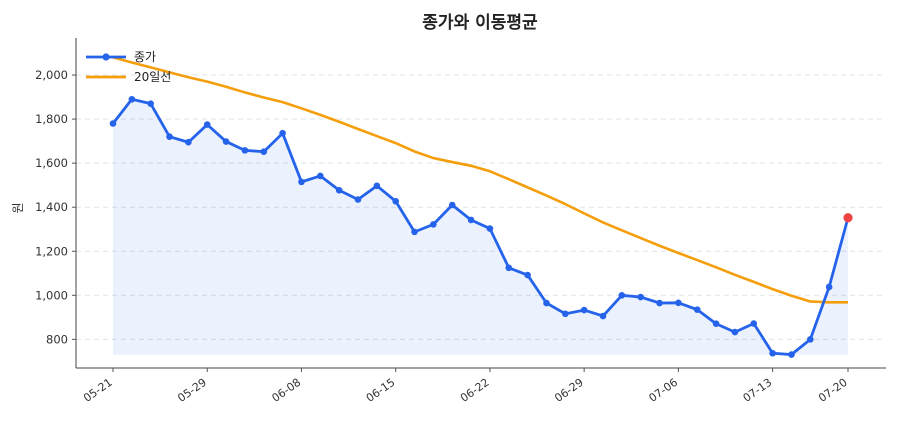 The height and width of the screenshot is (424, 900). I want to click on legend-marker-close, so click(106, 57).